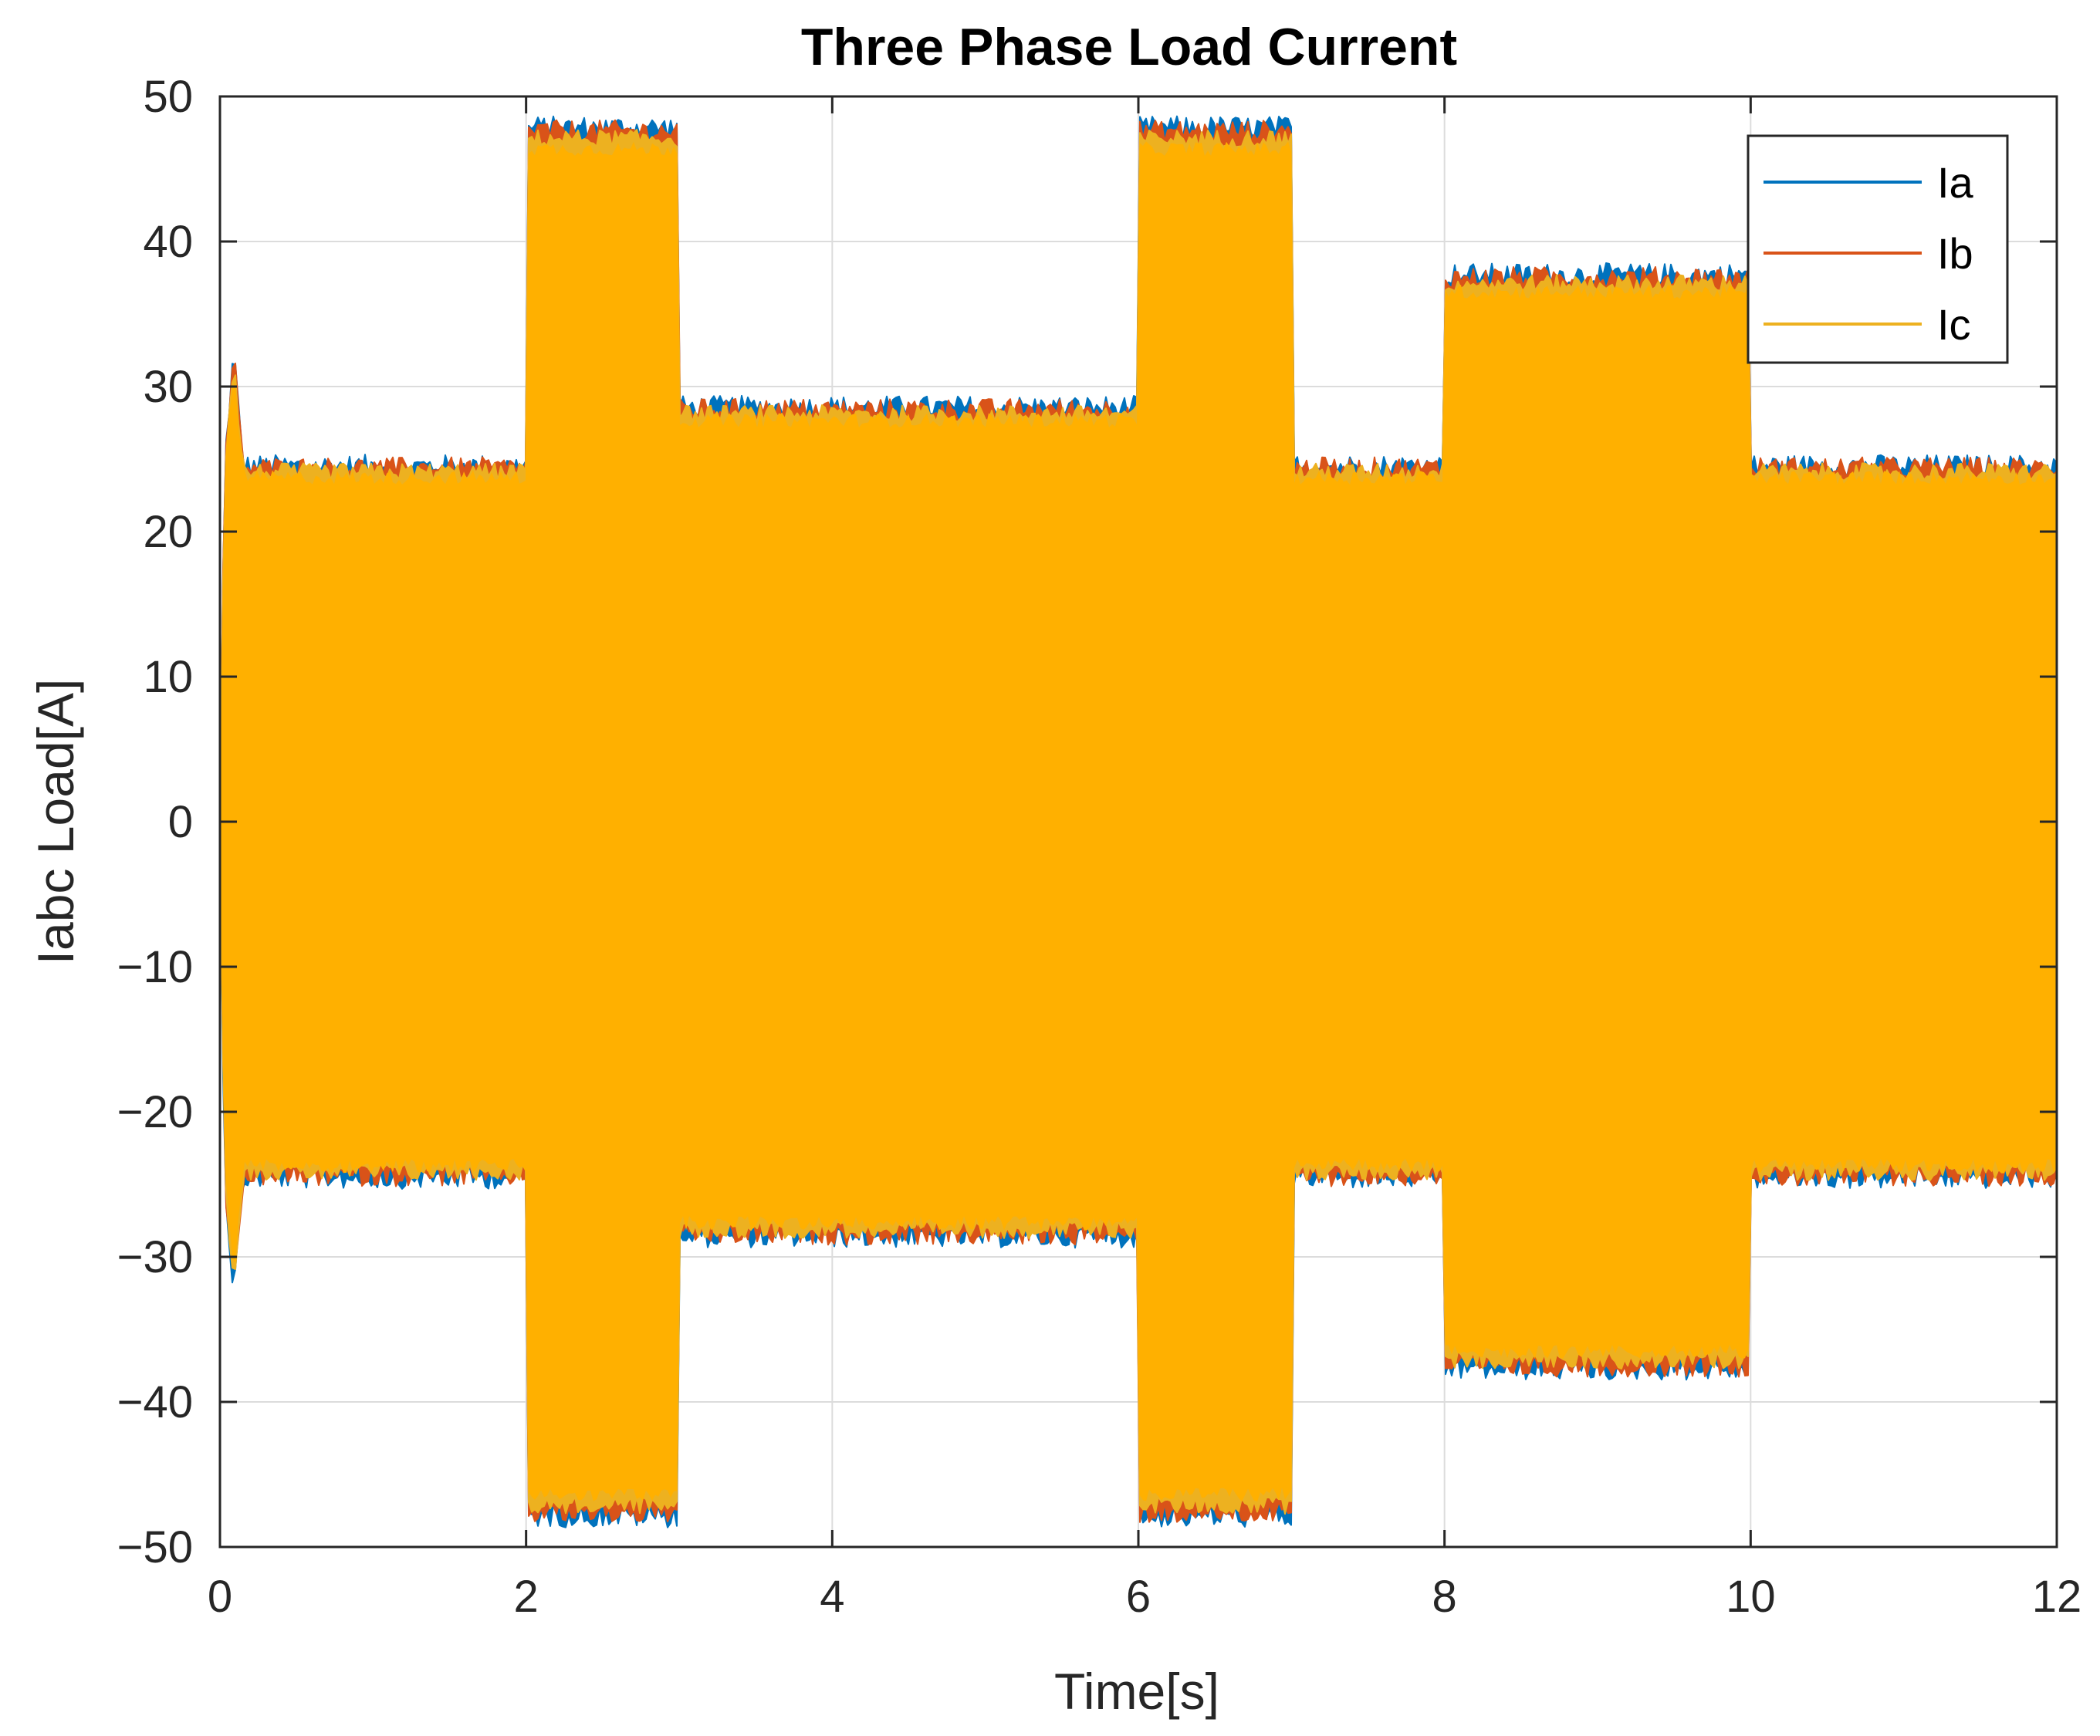 The width and height of the screenshot is (2100, 1736). Describe the element at coordinates (155, 1257) in the screenshot. I see `y-tick-label: −30` at that location.